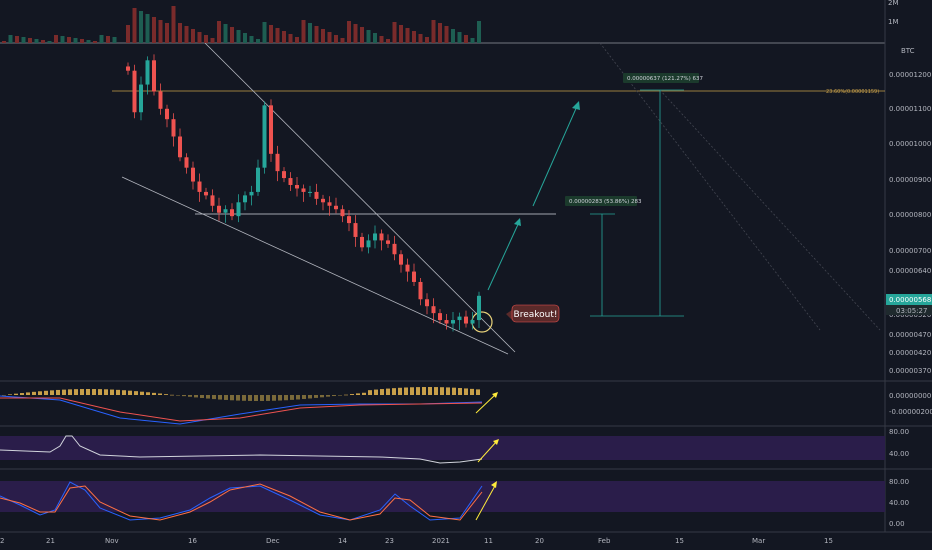  Describe the element at coordinates (416, 541) in the screenshot. I see `time-axis: 2 21 Nov 16 Dec 14 23 2021 11 20 Feb 15 Mar 15` at that location.